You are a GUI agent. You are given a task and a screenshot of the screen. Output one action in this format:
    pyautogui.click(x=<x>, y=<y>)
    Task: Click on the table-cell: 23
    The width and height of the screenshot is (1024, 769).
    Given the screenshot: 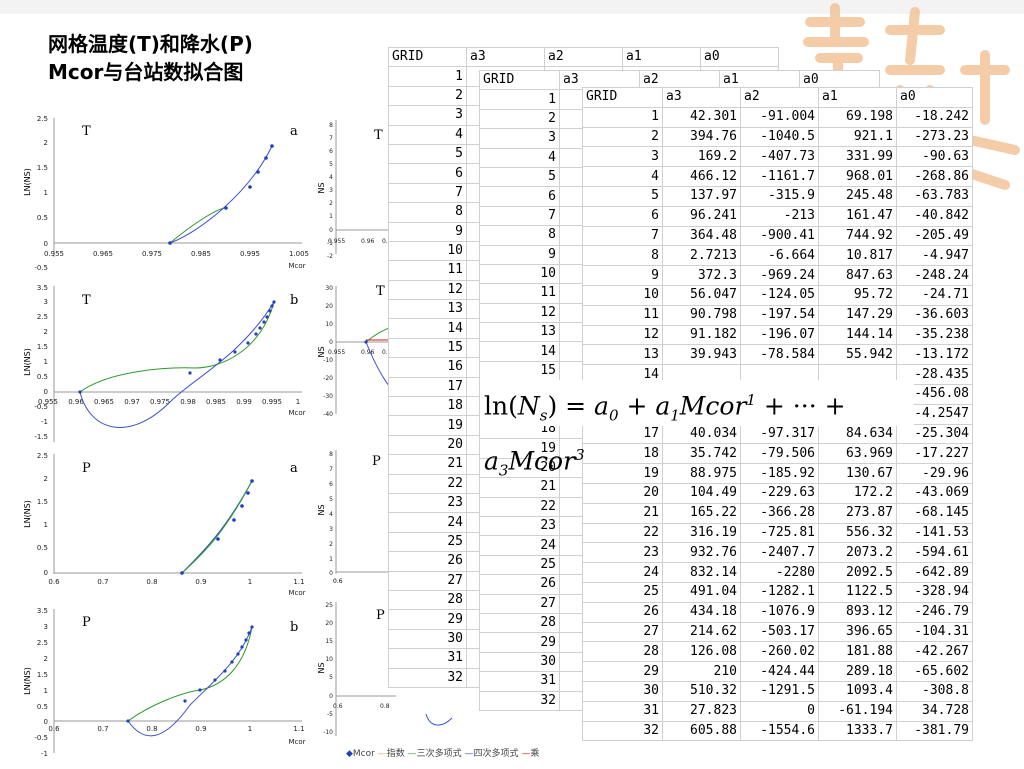 What is the action you would take?
    pyautogui.click(x=622, y=553)
    